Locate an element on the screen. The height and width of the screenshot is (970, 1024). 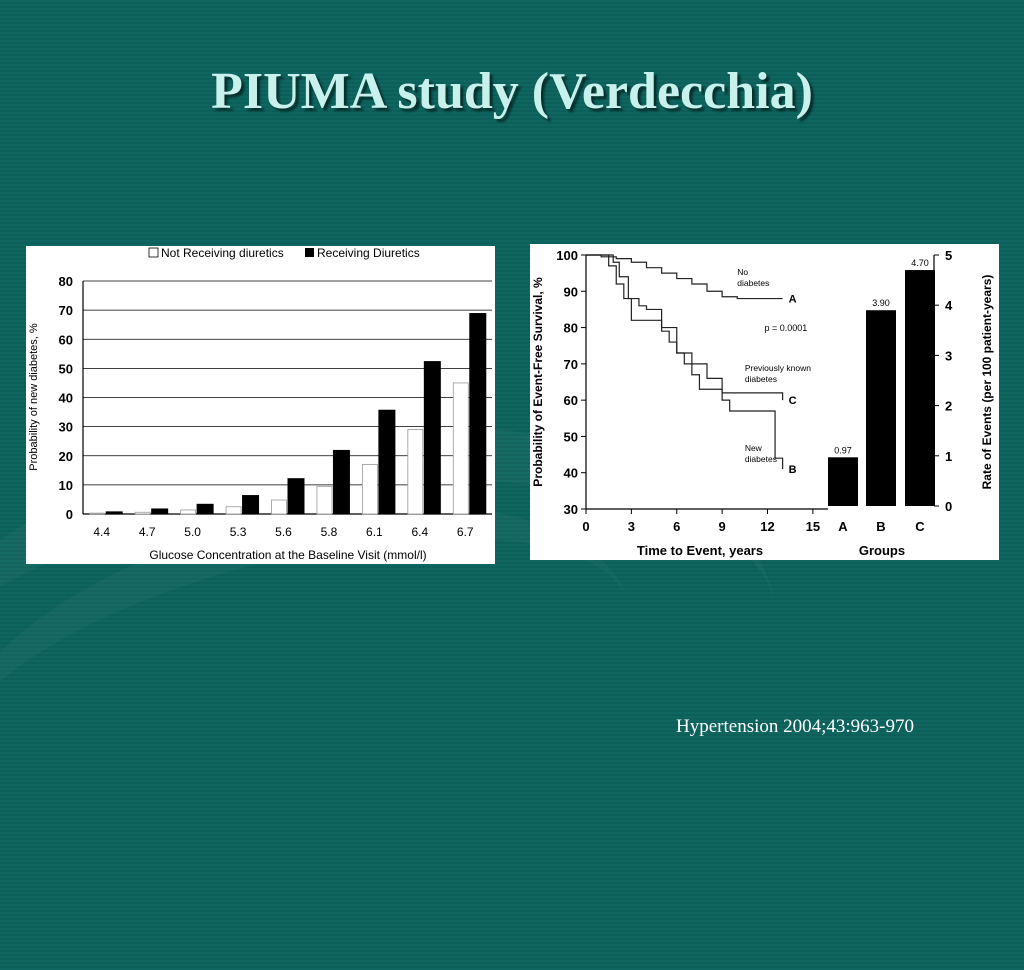
survival-y-tick-label: 50 is located at coordinates (571, 436).